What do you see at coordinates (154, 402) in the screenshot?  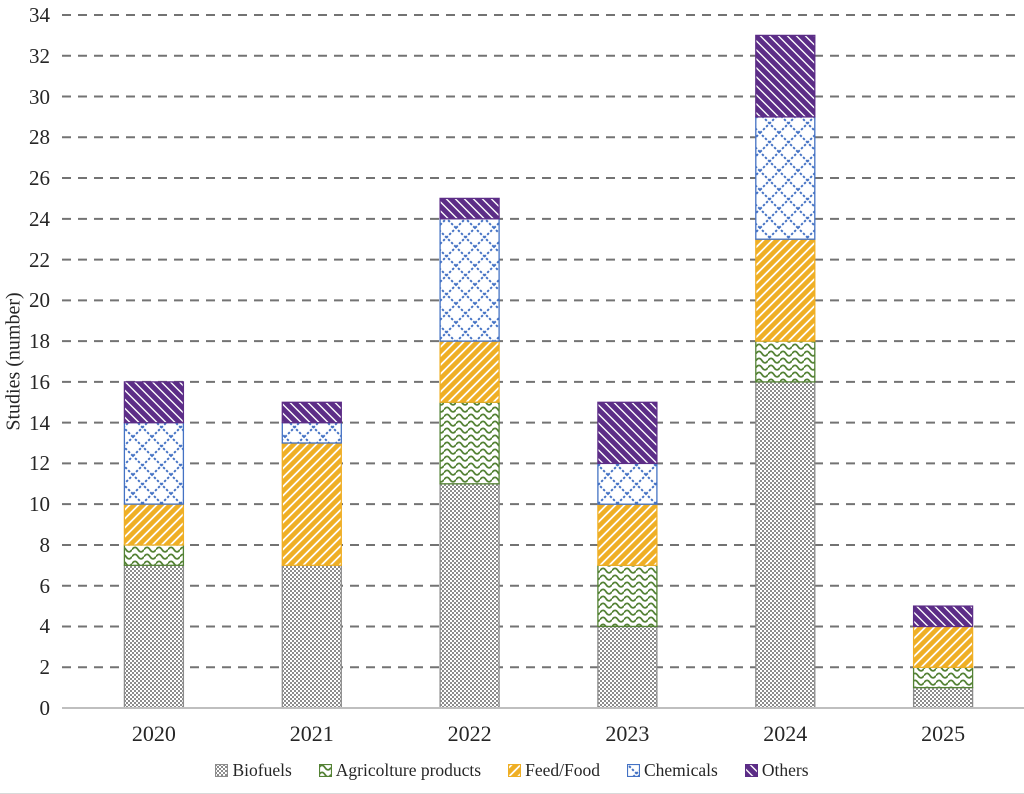 I see `bar-segment-2020-diag-down` at bounding box center [154, 402].